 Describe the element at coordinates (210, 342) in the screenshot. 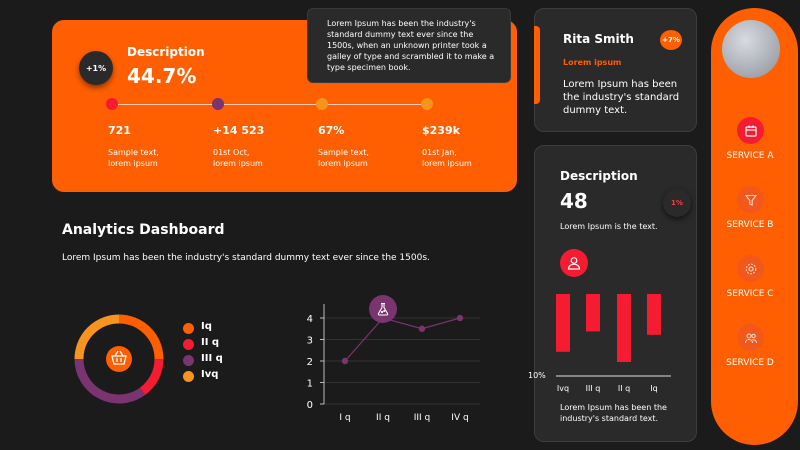

I see `legend-label: II q` at that location.